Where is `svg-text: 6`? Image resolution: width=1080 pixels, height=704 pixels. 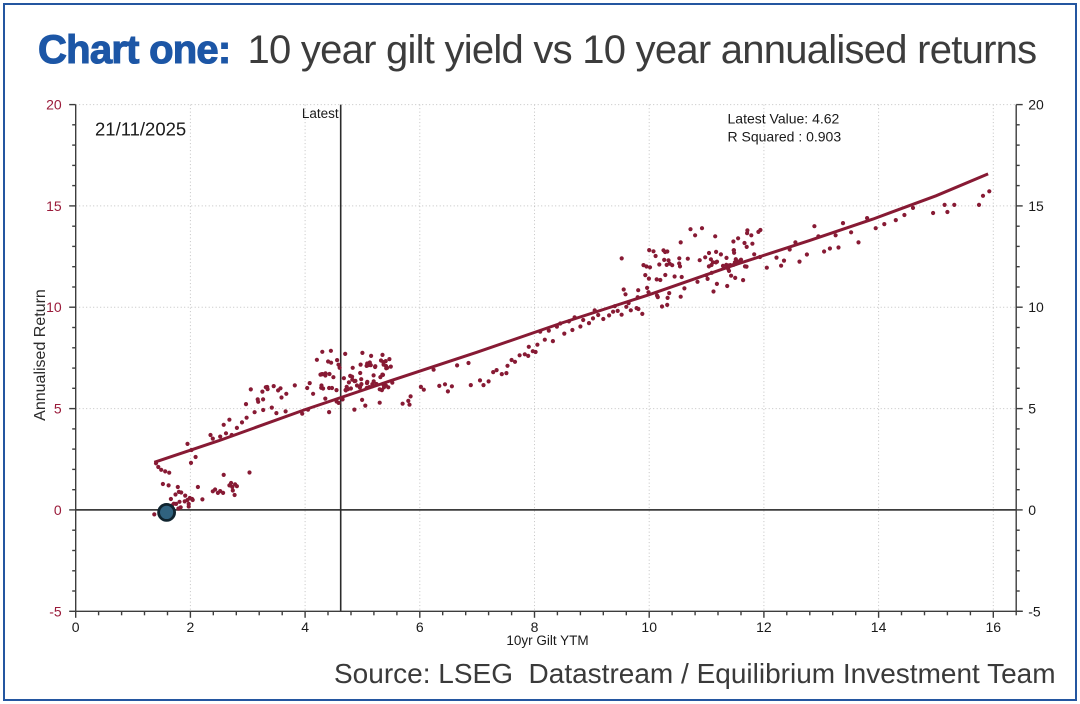 svg-text: 6 is located at coordinates (420, 627).